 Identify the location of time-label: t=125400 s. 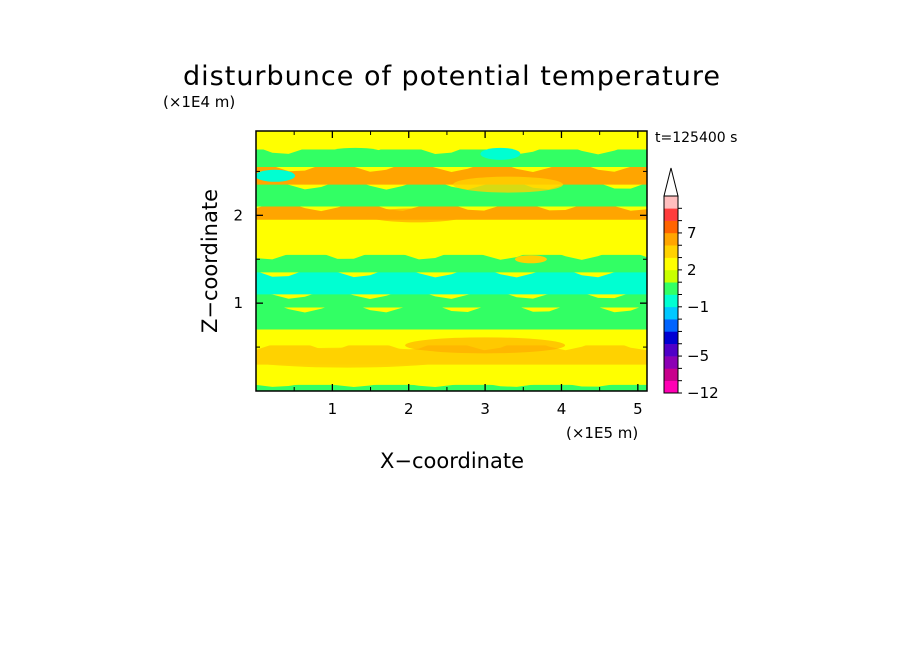
(696, 138).